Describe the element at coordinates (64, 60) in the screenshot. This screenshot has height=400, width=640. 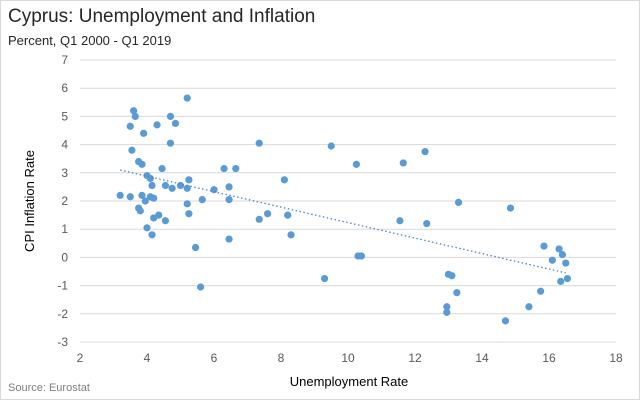
I see `y-tick-label: 7` at that location.